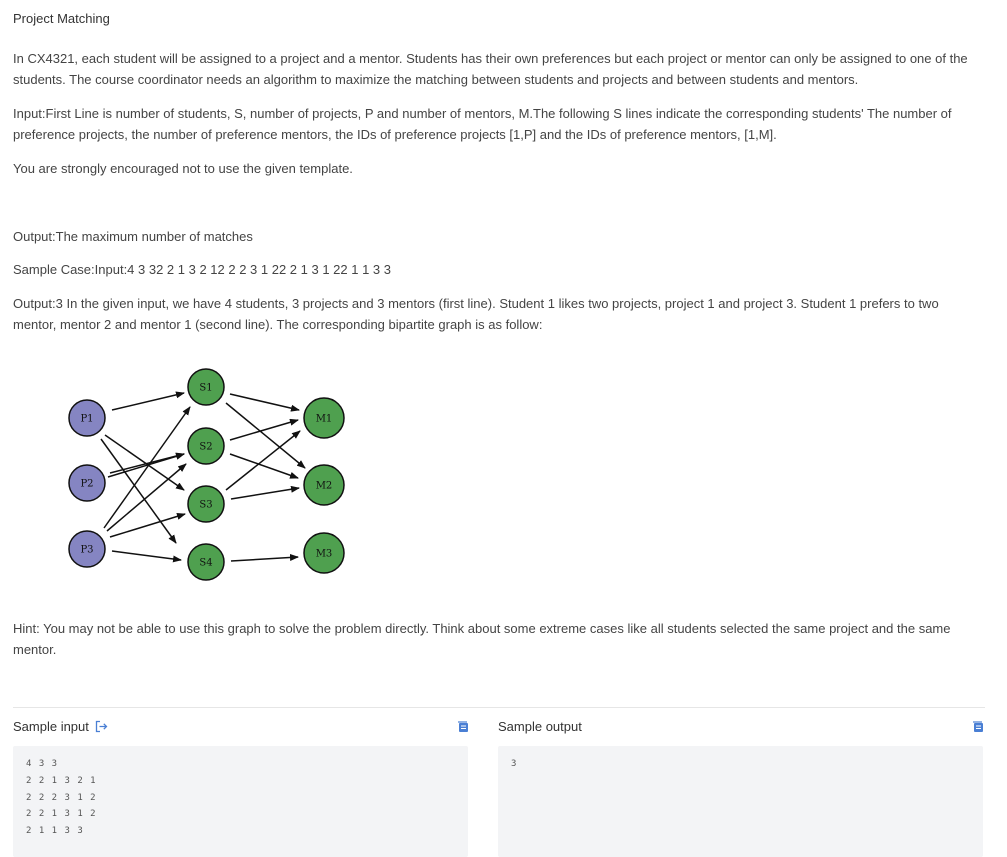 Image resolution: width=1007 pixels, height=857 pixels. I want to click on svg-text: M1, so click(324, 419).